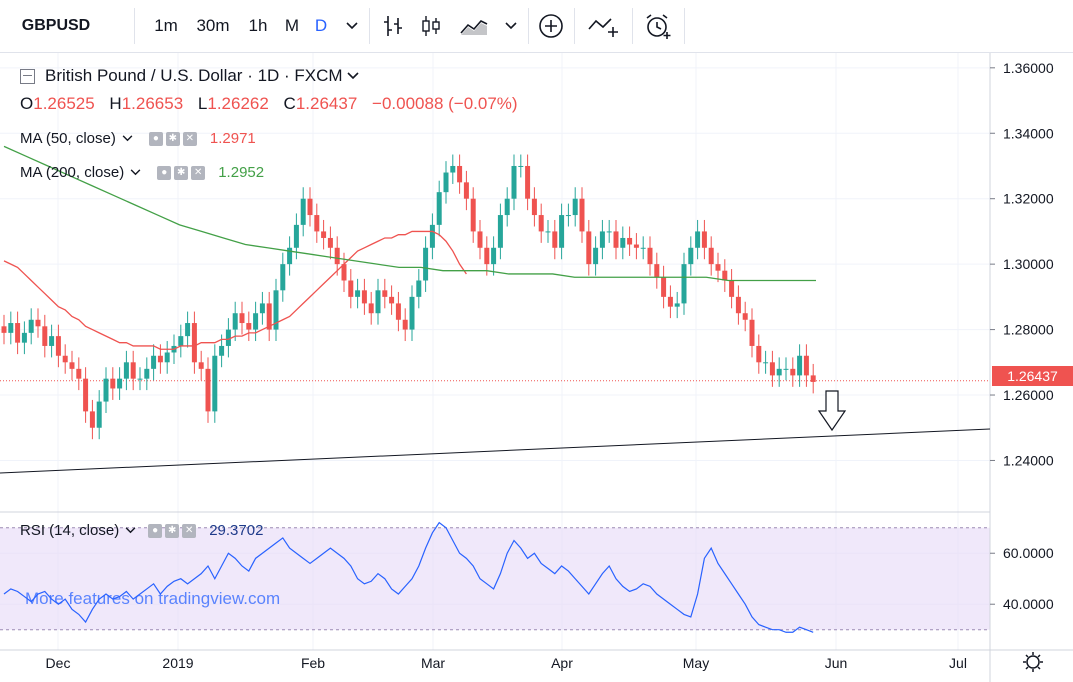 This screenshot has height=682, width=1073. Describe the element at coordinates (152, 103) in the screenshot. I see `high-value: 1.26653` at that location.